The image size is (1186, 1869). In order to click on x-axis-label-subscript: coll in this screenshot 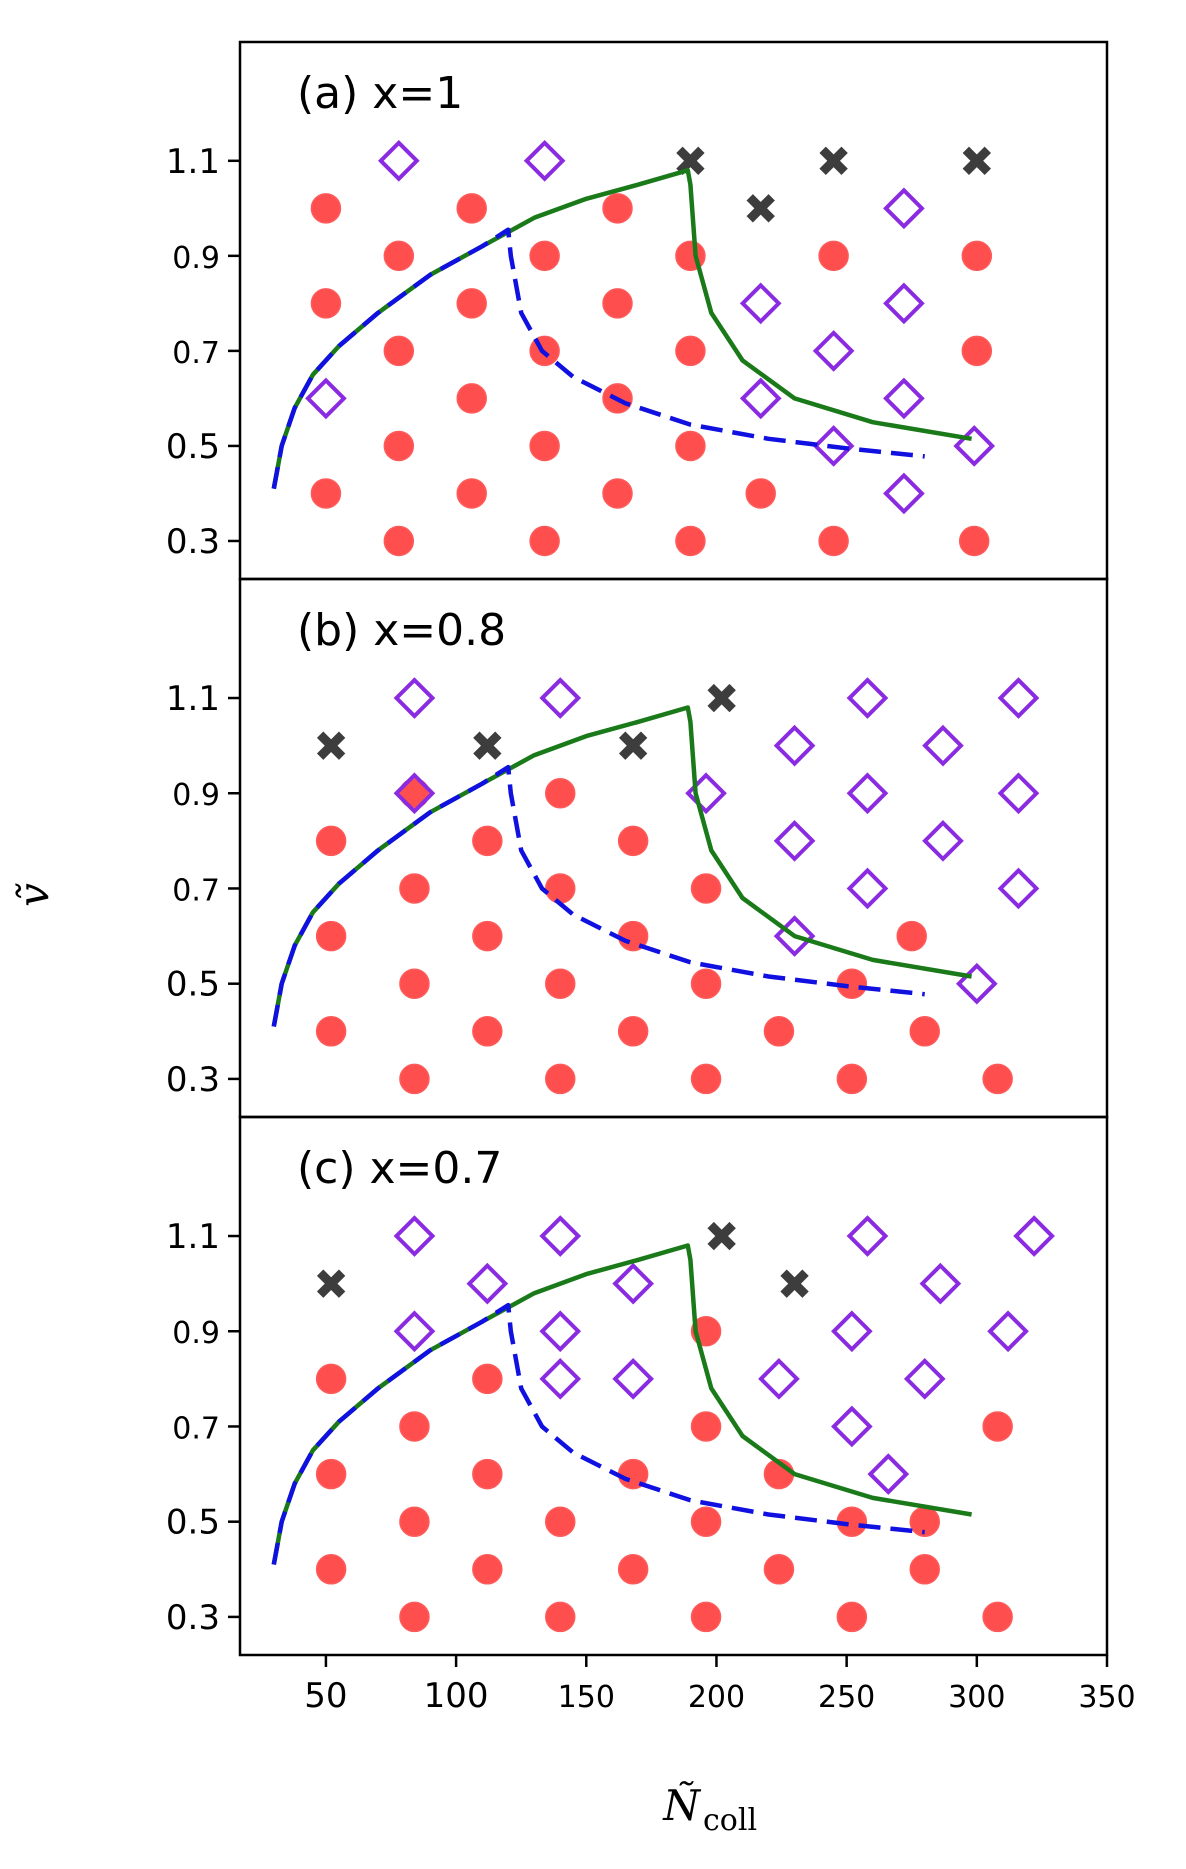, I will do `click(730, 1820)`.